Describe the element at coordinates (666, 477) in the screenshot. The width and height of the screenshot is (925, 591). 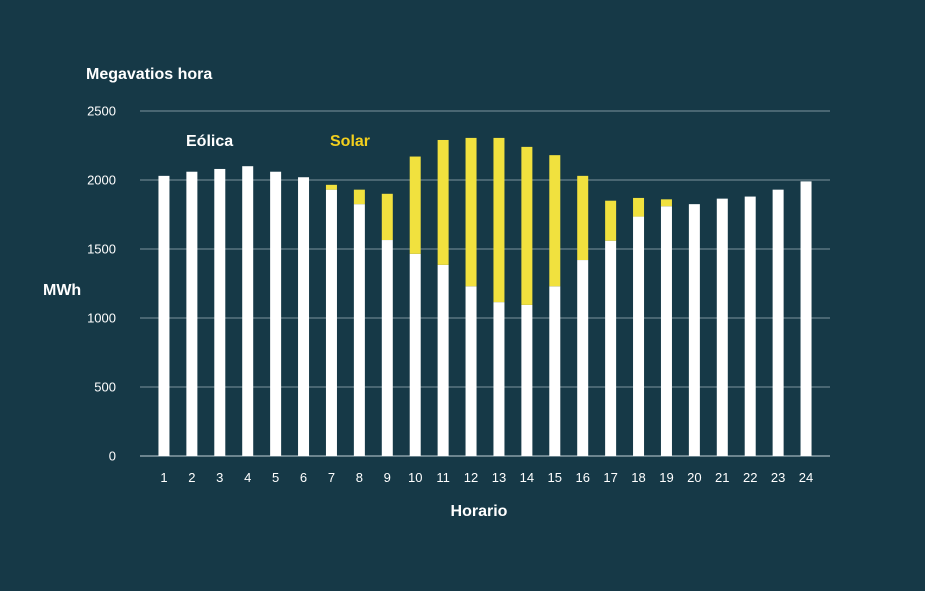
I see `x-tick-label: 19` at that location.